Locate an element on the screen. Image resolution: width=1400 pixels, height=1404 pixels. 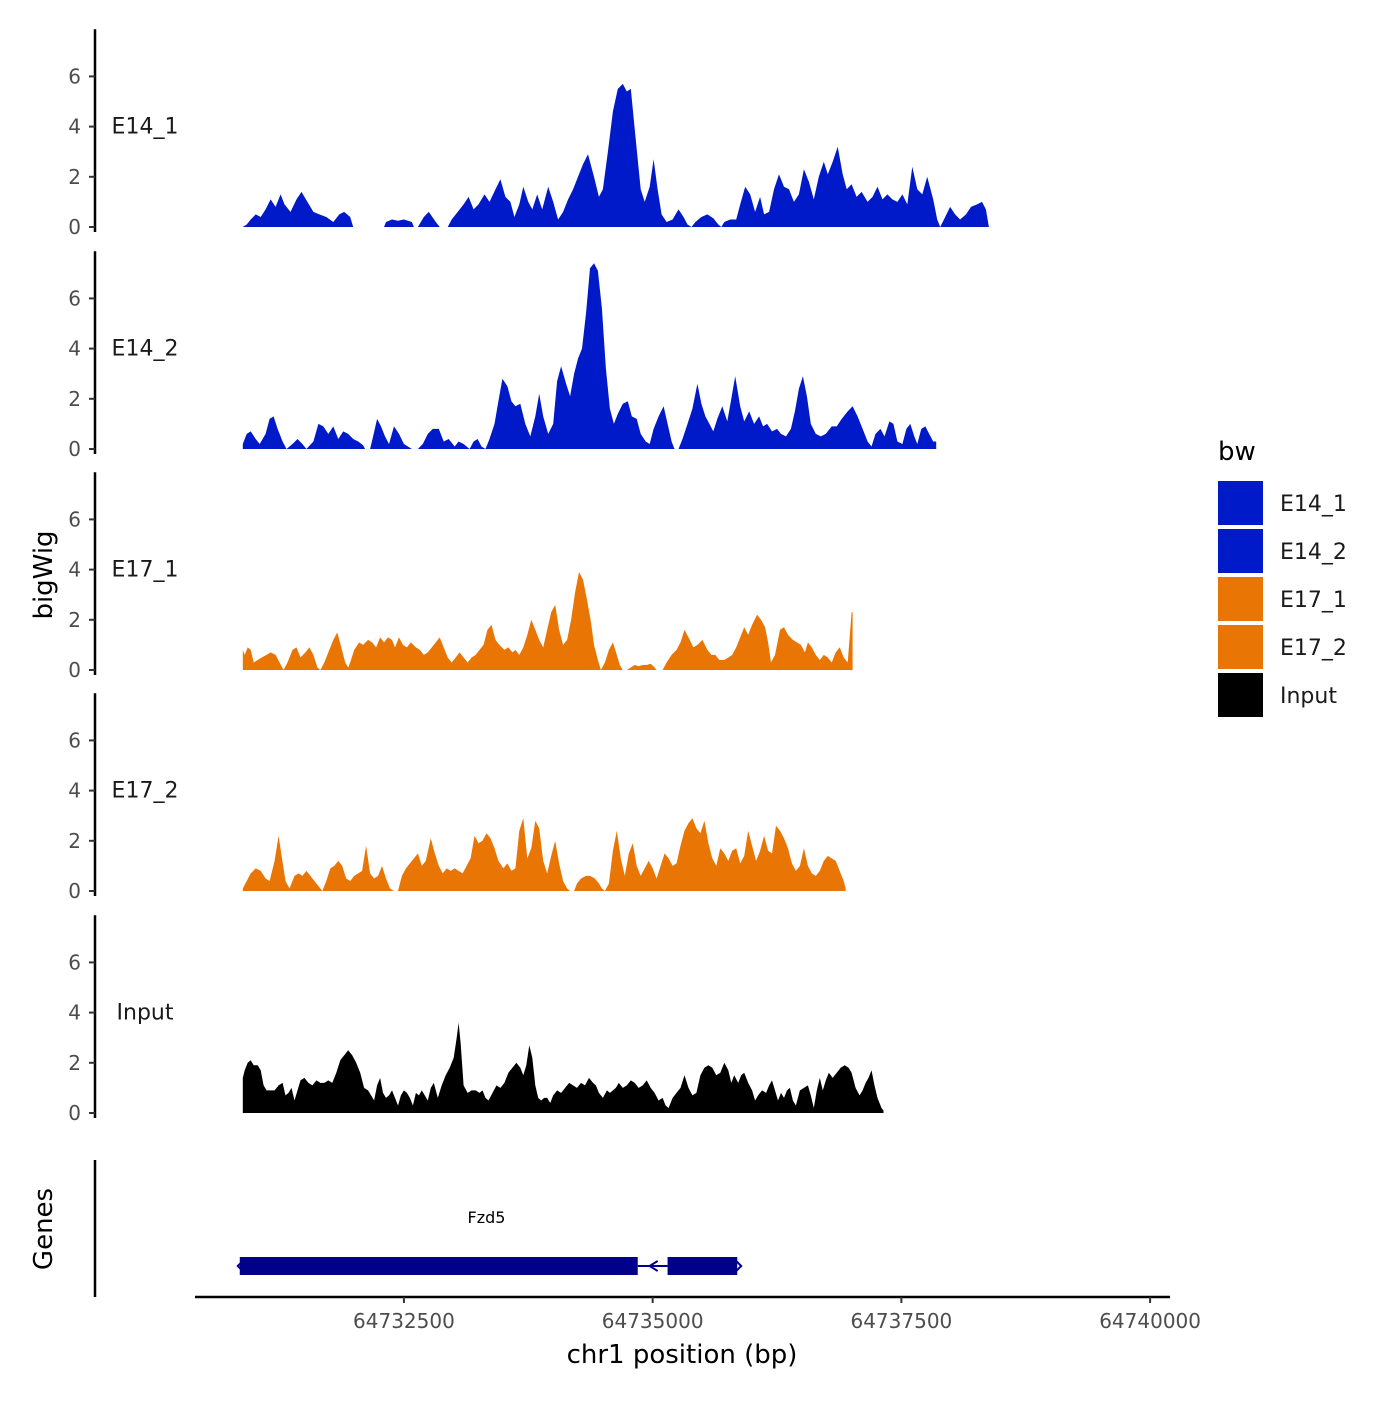
x-tick-label-64737500: 64737500 is located at coordinates (901, 1321).